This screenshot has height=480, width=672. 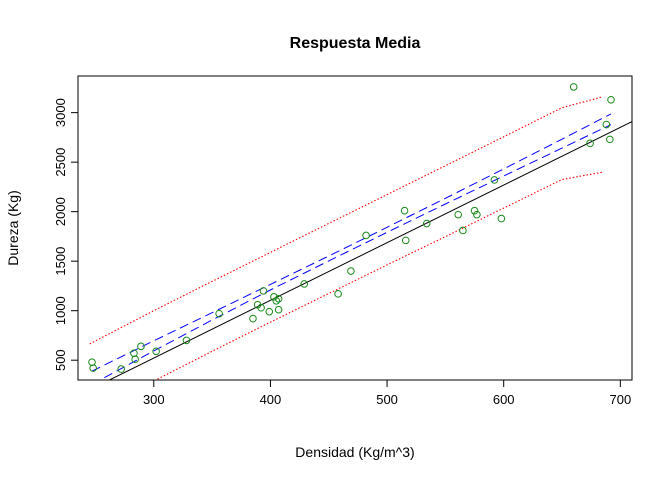 What do you see at coordinates (271, 399) in the screenshot?
I see `x-tick-label-400: 400` at bounding box center [271, 399].